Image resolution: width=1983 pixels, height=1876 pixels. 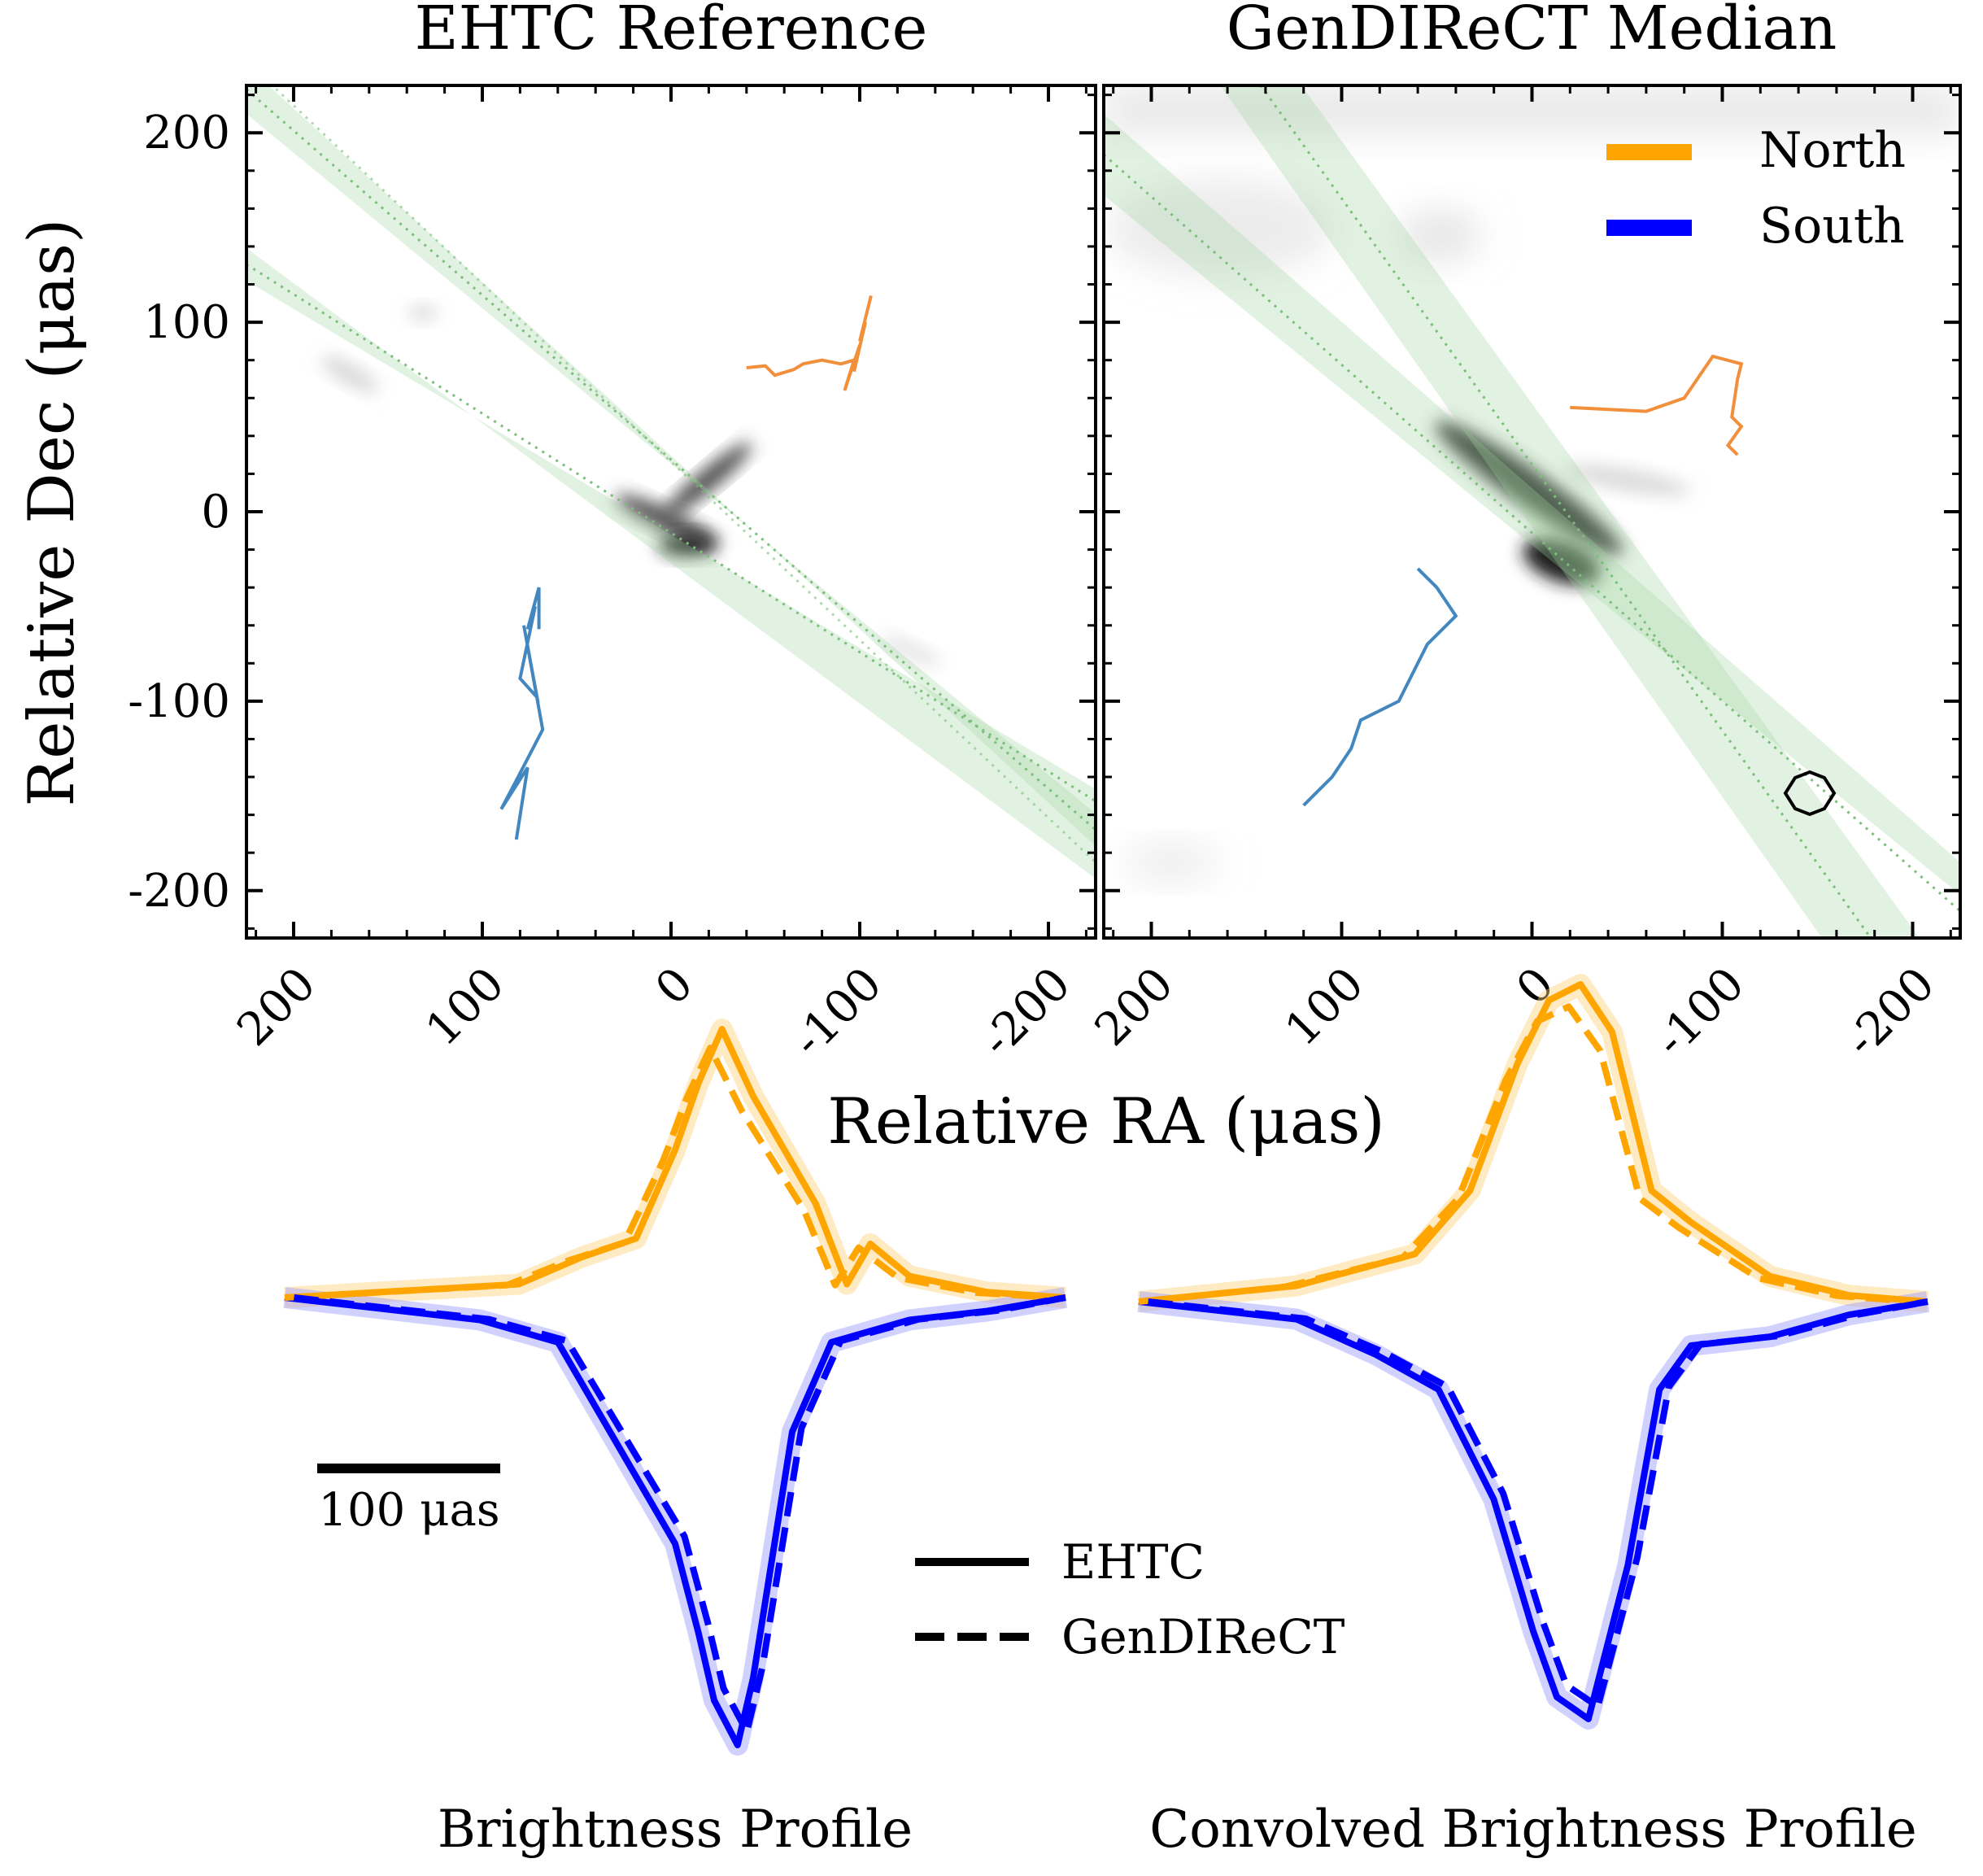 I want to click on profile-title-convolved: Convolved Brightness Profile, so click(x=1533, y=1830).